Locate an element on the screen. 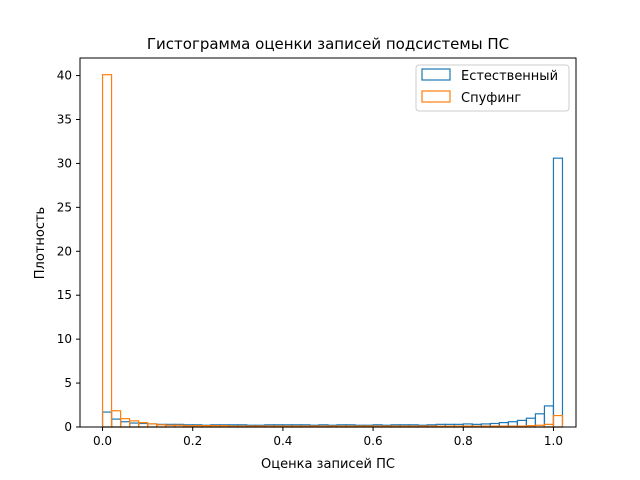 This screenshot has width=640, height=480. y-tick-label: 5 is located at coordinates (68, 383).